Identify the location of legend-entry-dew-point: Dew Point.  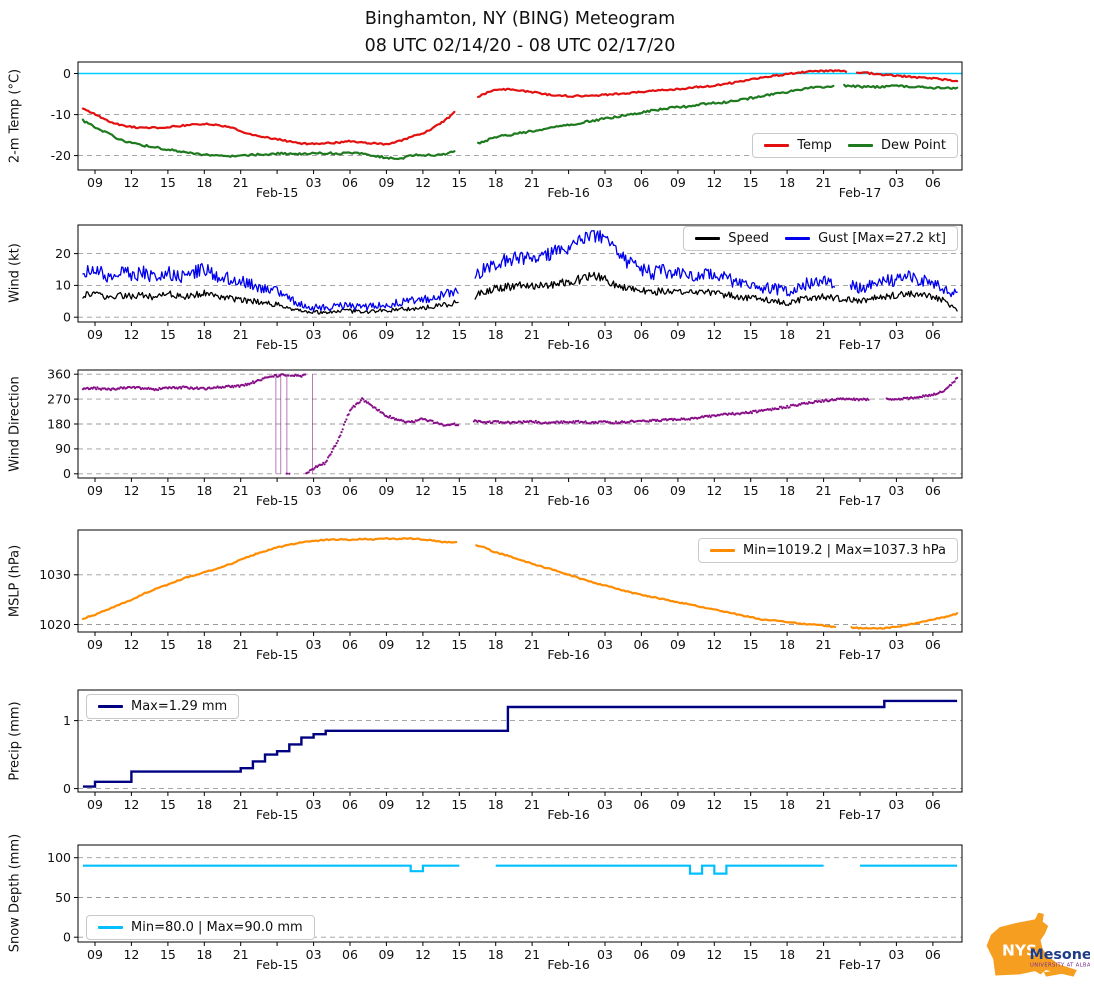
(896, 145).